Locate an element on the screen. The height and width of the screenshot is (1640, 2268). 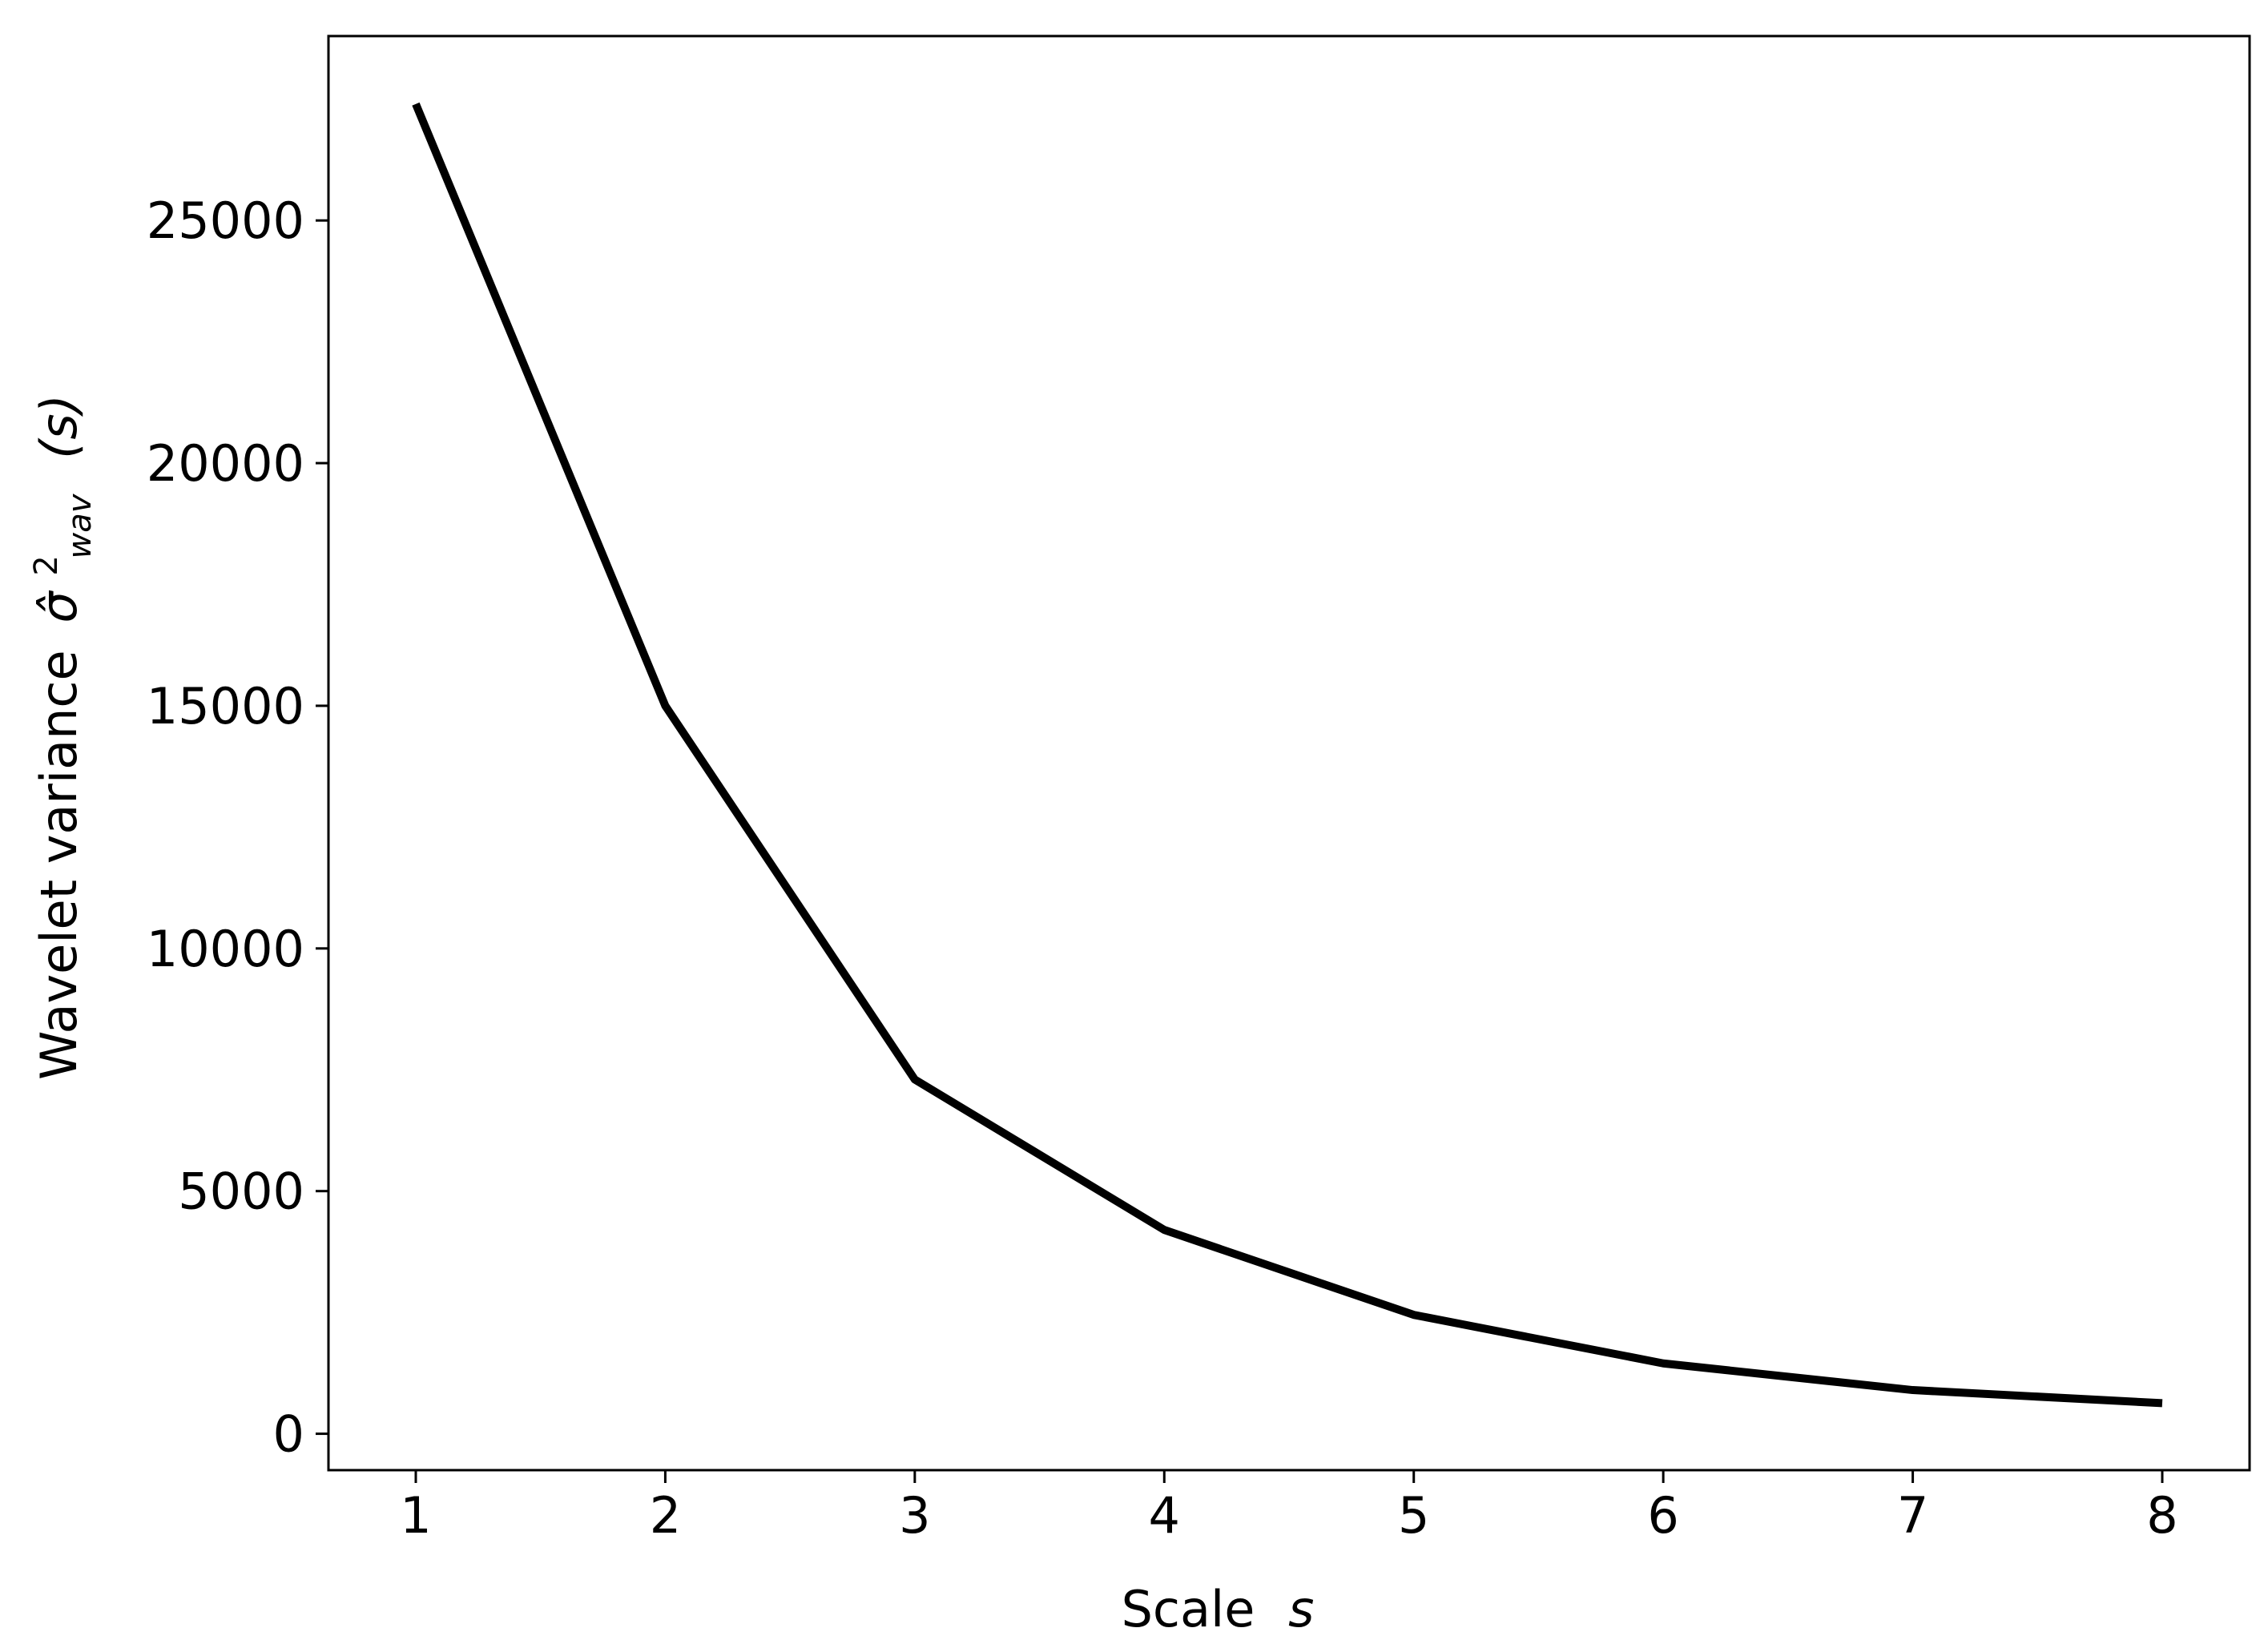
y-tick-label: 0 is located at coordinates (289, 1434).